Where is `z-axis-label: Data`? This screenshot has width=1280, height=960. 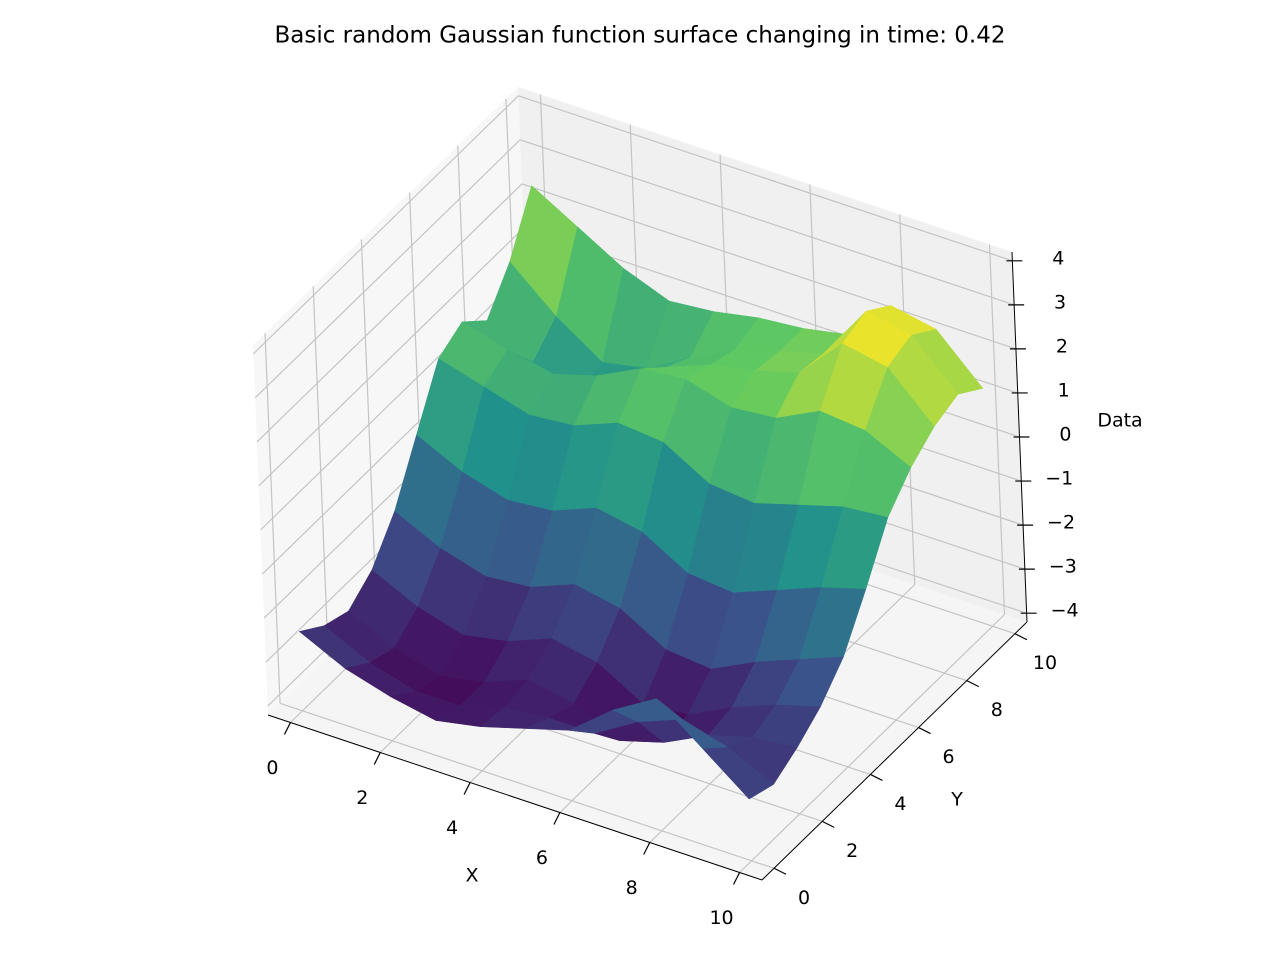
z-axis-label: Data is located at coordinates (1119, 421).